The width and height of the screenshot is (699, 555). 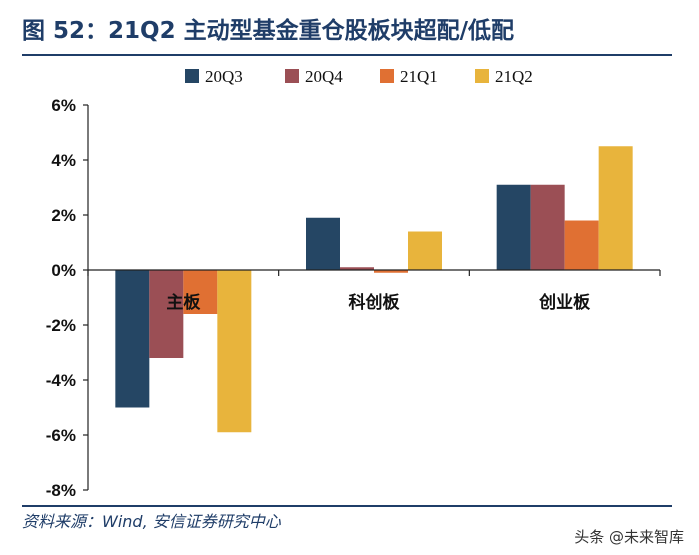 I want to click on y-tick-label: -8%, so click(x=61, y=490).